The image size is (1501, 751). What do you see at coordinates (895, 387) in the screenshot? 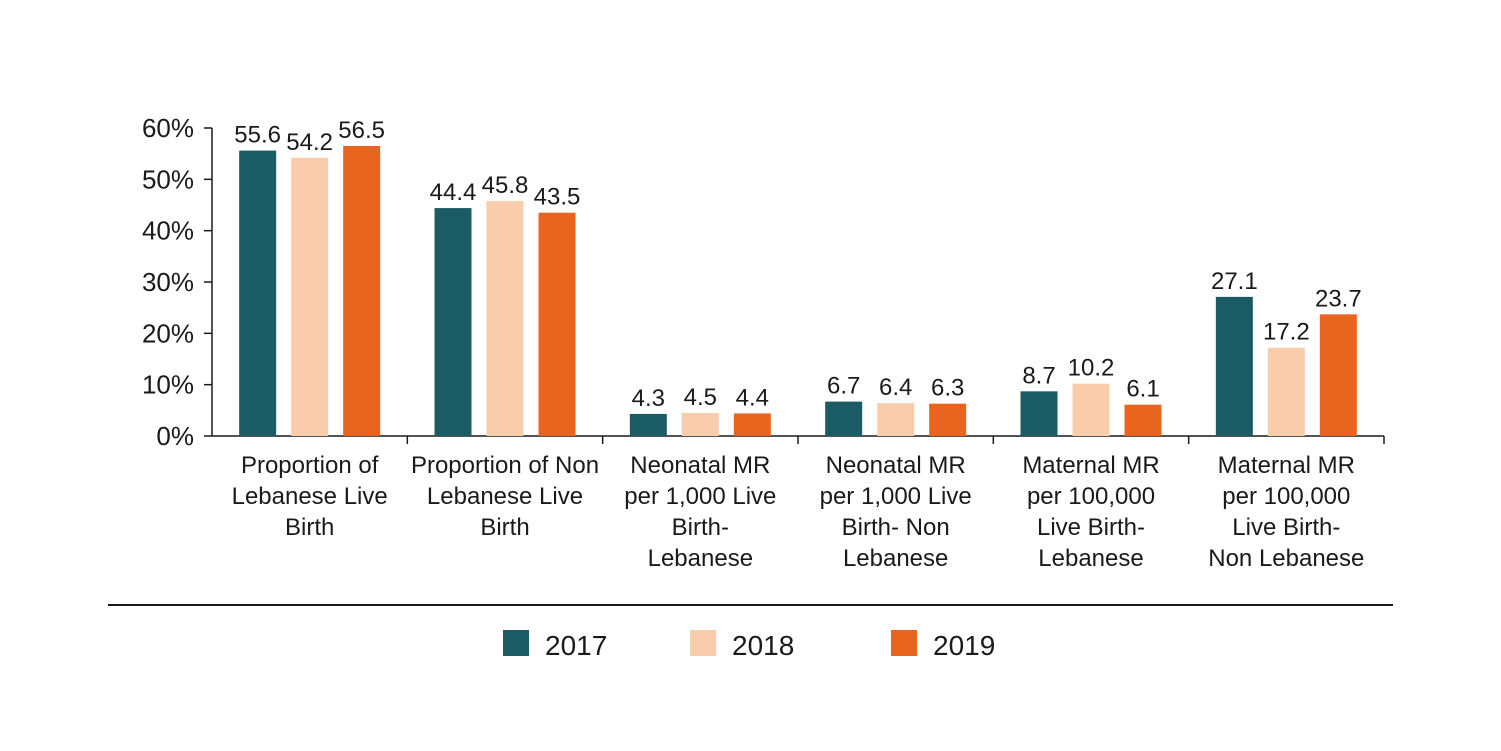
I see `data-label-2018-3: 6.4` at bounding box center [895, 387].